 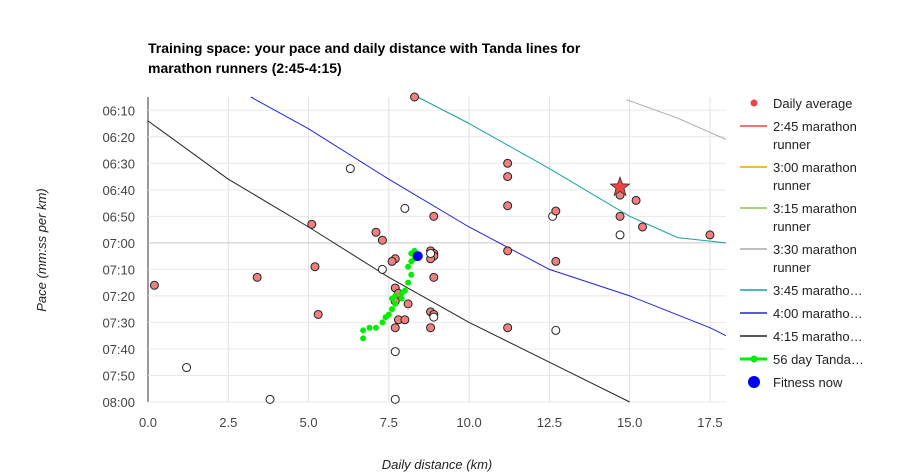 I want to click on legend-label: 3:00 marathon, so click(x=815, y=167).